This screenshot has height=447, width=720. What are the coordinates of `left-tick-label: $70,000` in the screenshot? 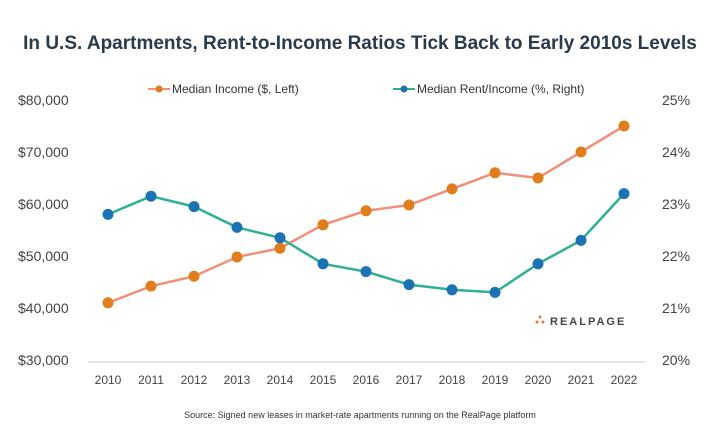 It's located at (43, 152).